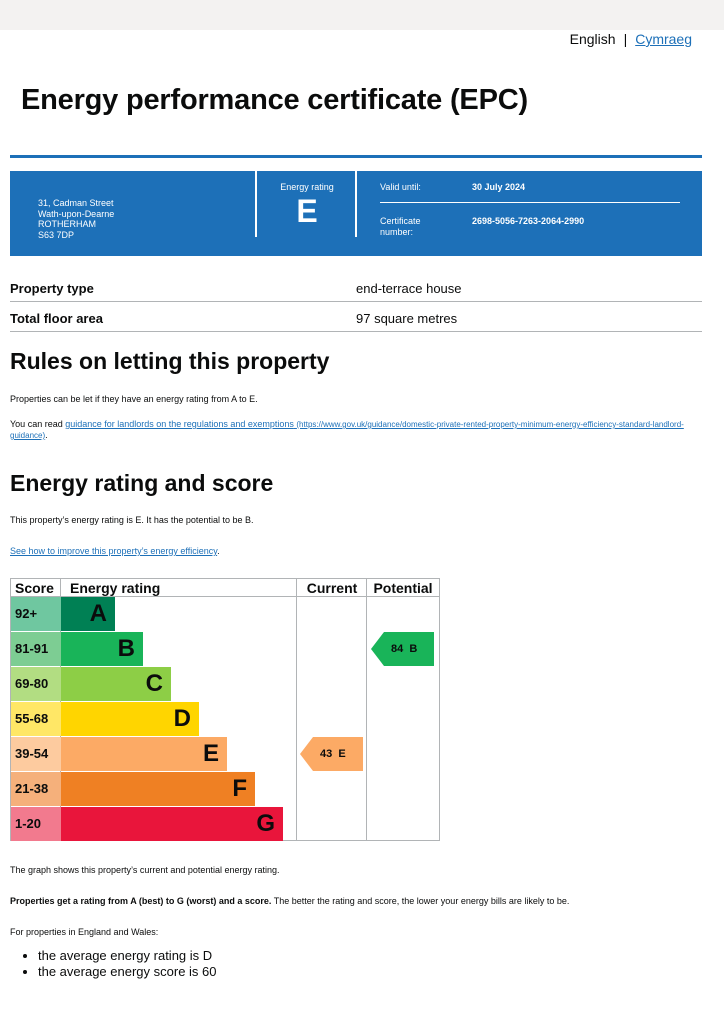 The width and height of the screenshot is (724, 1024). I want to click on band-letter: F, so click(239, 788).